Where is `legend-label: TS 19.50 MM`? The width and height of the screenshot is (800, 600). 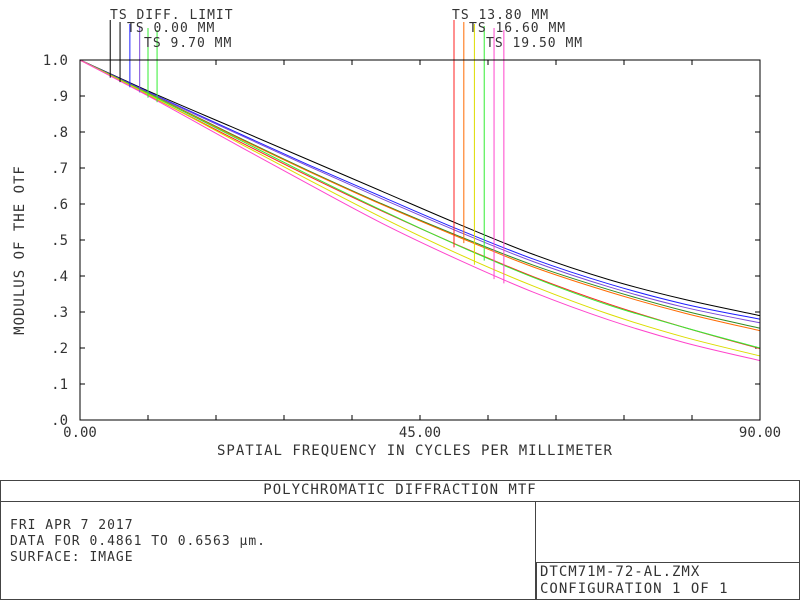
legend-label: TS 19.50 MM is located at coordinates (534, 43).